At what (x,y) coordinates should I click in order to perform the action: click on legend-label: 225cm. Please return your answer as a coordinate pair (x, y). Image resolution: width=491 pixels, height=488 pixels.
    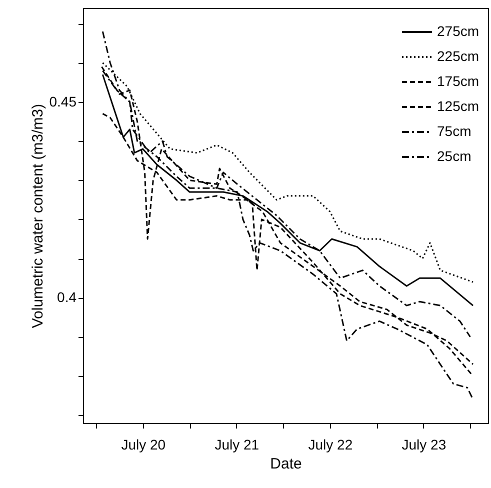
    Looking at the image, I should click on (458, 56).